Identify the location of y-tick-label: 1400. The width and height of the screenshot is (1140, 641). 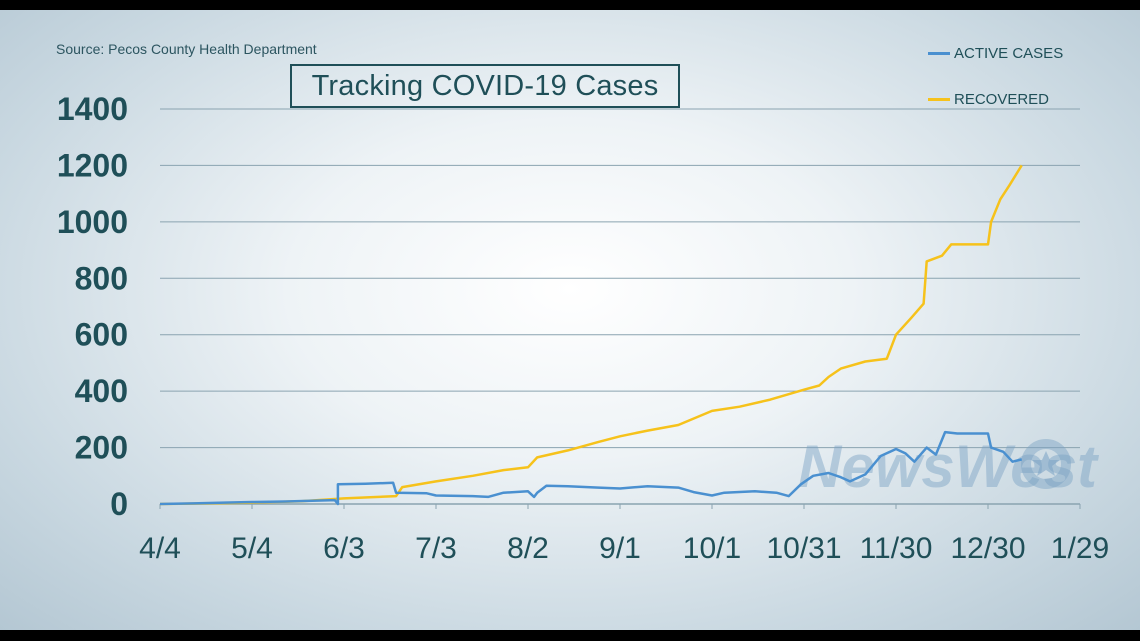
(92, 109).